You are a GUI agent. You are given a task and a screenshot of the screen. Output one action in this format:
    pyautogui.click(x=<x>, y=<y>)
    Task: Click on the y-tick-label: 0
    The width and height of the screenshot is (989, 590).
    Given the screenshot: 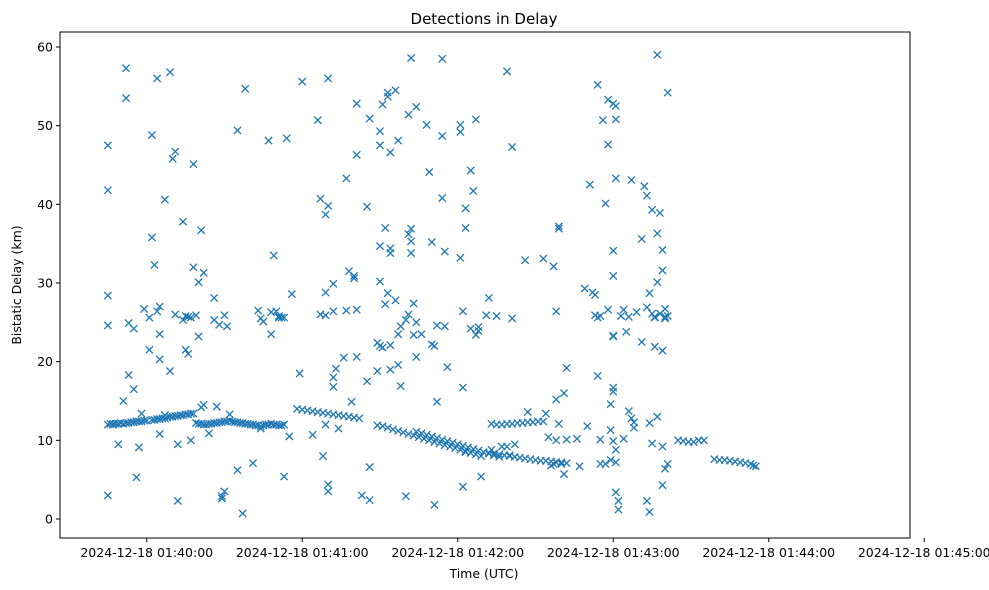 What is the action you would take?
    pyautogui.click(x=49, y=519)
    